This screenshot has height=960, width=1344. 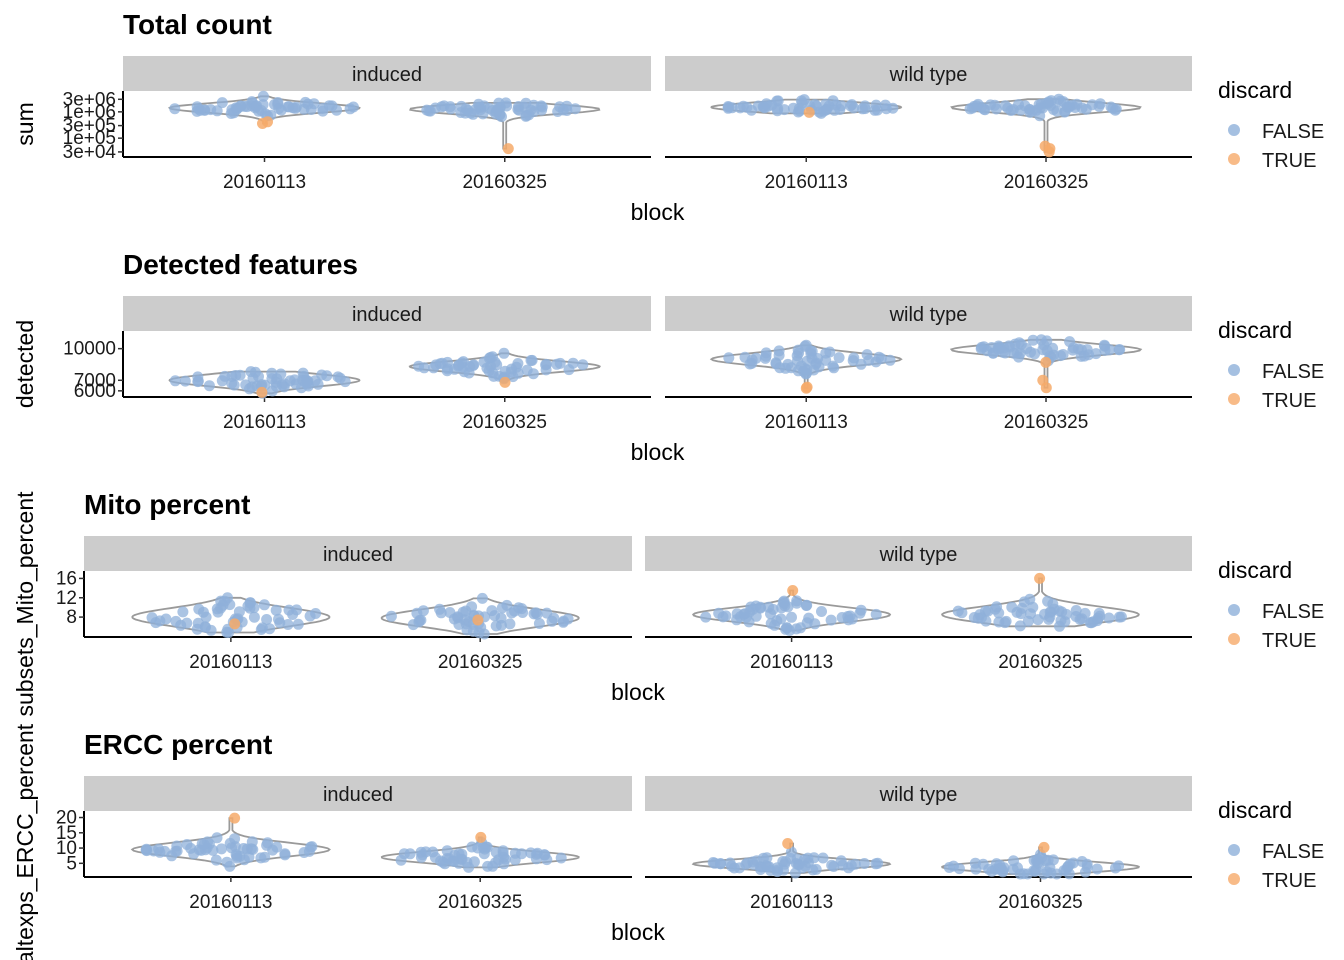 I want to click on y-tick-label: 3e+05, so click(x=89, y=126).